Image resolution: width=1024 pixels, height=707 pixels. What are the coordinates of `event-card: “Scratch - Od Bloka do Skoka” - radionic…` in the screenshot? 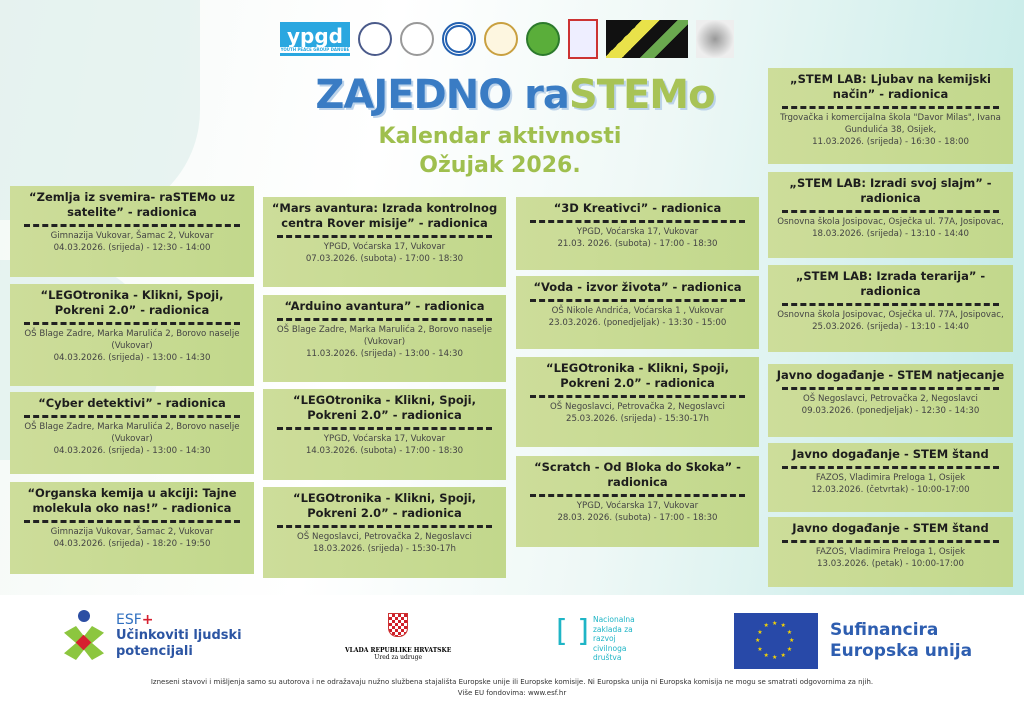 It's located at (637, 501).